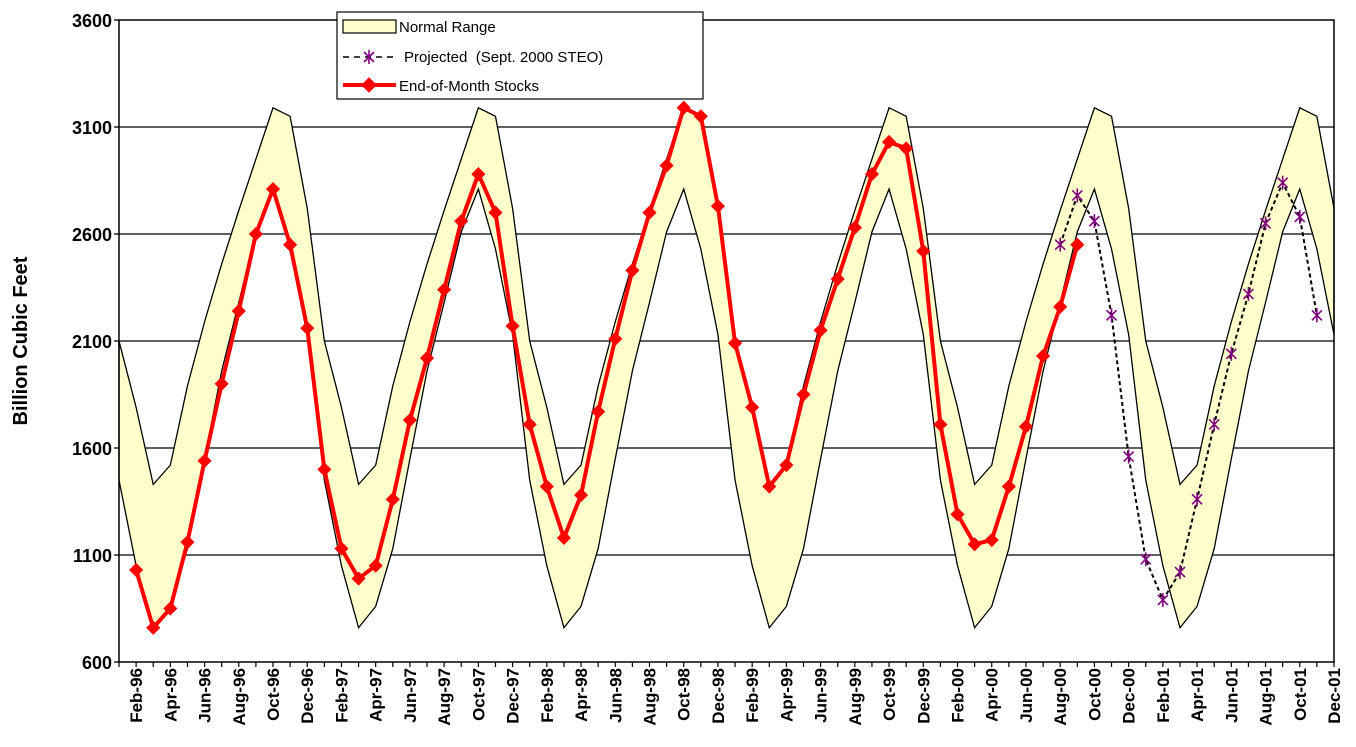 The height and width of the screenshot is (747, 1356). I want to click on x-tick-label: Aug-00, so click(1060, 697).